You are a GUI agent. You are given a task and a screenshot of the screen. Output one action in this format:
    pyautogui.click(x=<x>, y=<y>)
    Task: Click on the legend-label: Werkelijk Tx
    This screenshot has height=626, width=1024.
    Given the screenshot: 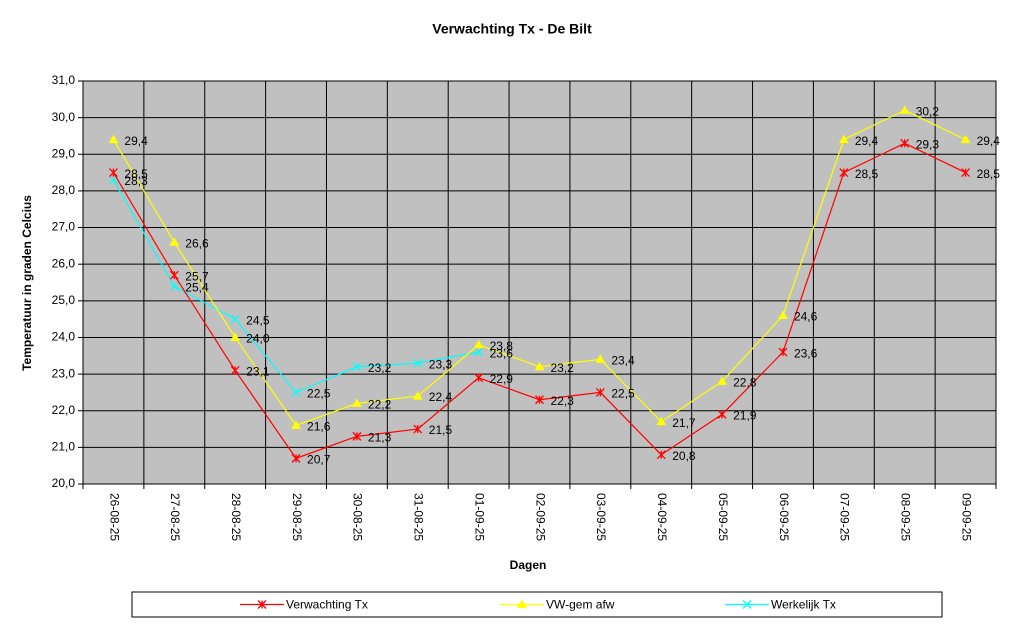 What is the action you would take?
    pyautogui.click(x=803, y=605)
    